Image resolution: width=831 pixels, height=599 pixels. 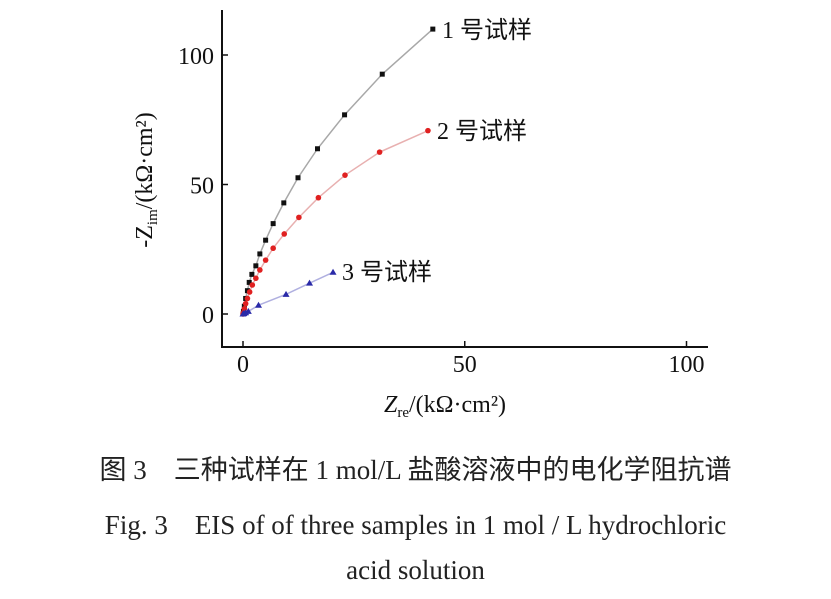 What do you see at coordinates (196, 57) in the screenshot?
I see `y-tick-label: 100` at bounding box center [196, 57].